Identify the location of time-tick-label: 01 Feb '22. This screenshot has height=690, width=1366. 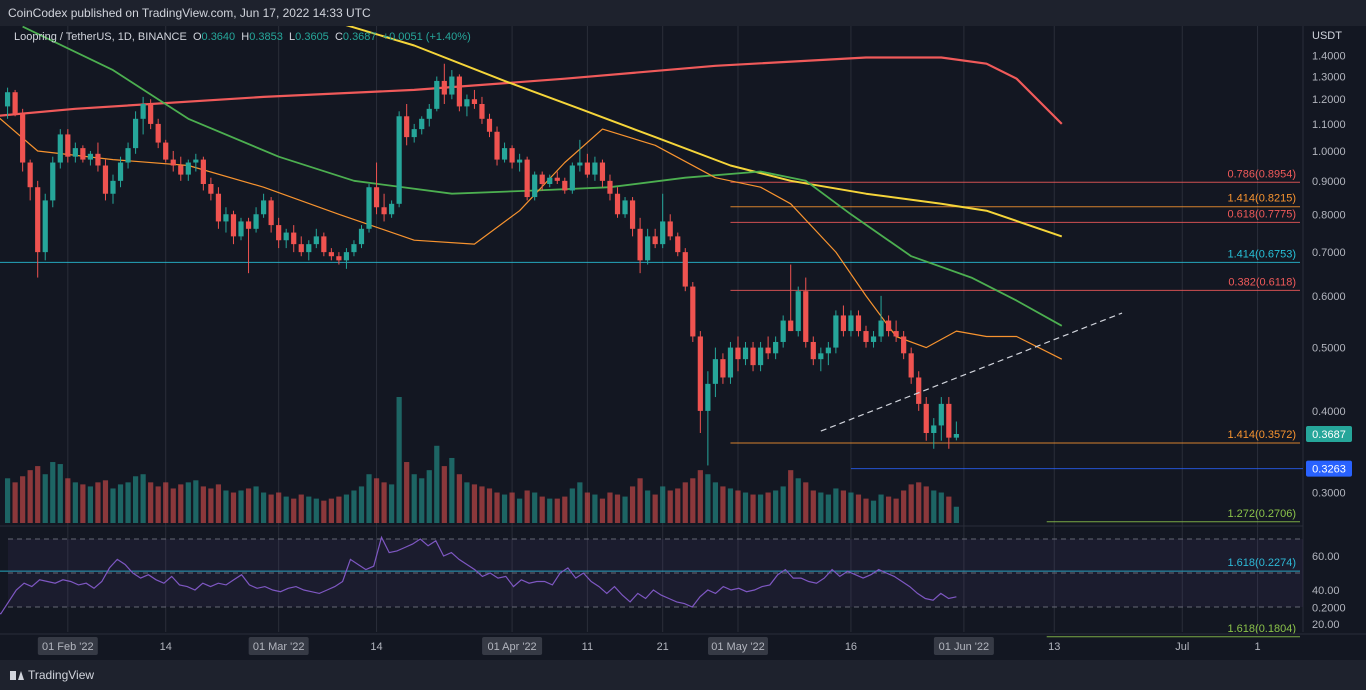
(68, 647).